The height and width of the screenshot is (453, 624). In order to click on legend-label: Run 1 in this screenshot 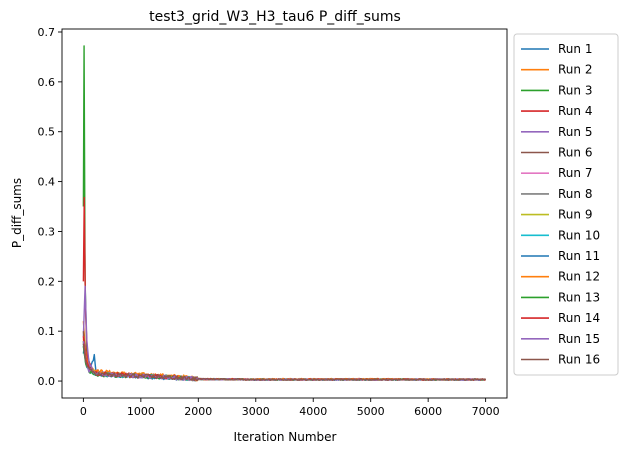, I will do `click(575, 49)`.